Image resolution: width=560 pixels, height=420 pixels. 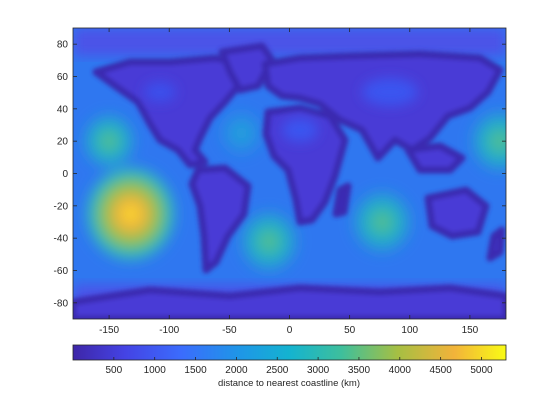 What do you see at coordinates (342, 200) in the screenshot?
I see `madagascar` at bounding box center [342, 200].